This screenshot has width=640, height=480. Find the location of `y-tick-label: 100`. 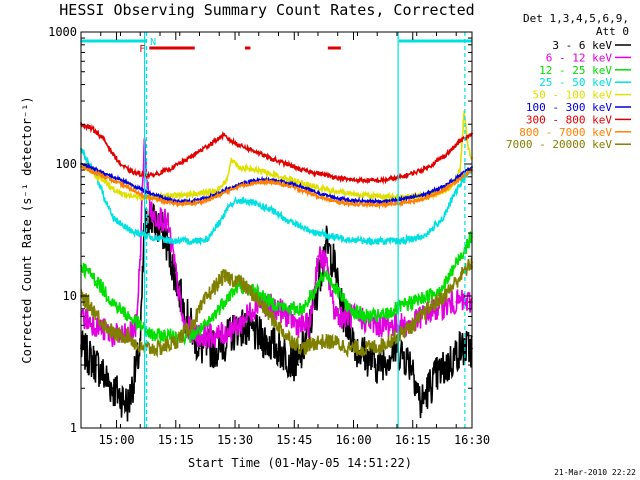

y-tick-label: 100 is located at coordinates (66, 164).